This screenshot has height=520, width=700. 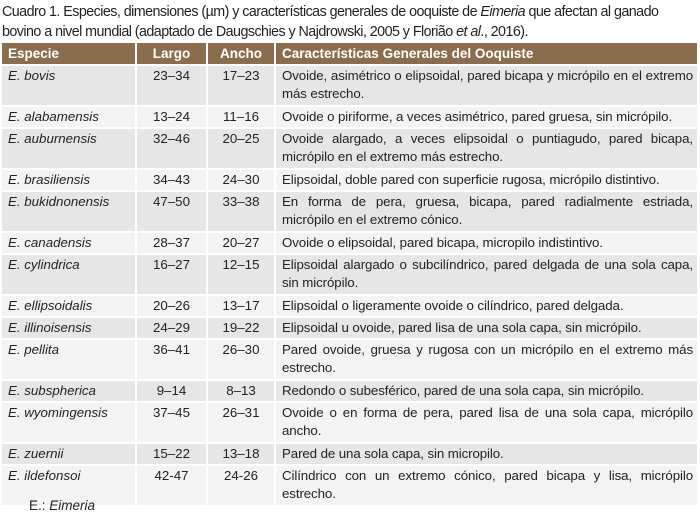 What do you see at coordinates (172, 86) in the screenshot?
I see `largo-cell: 23–34` at bounding box center [172, 86].